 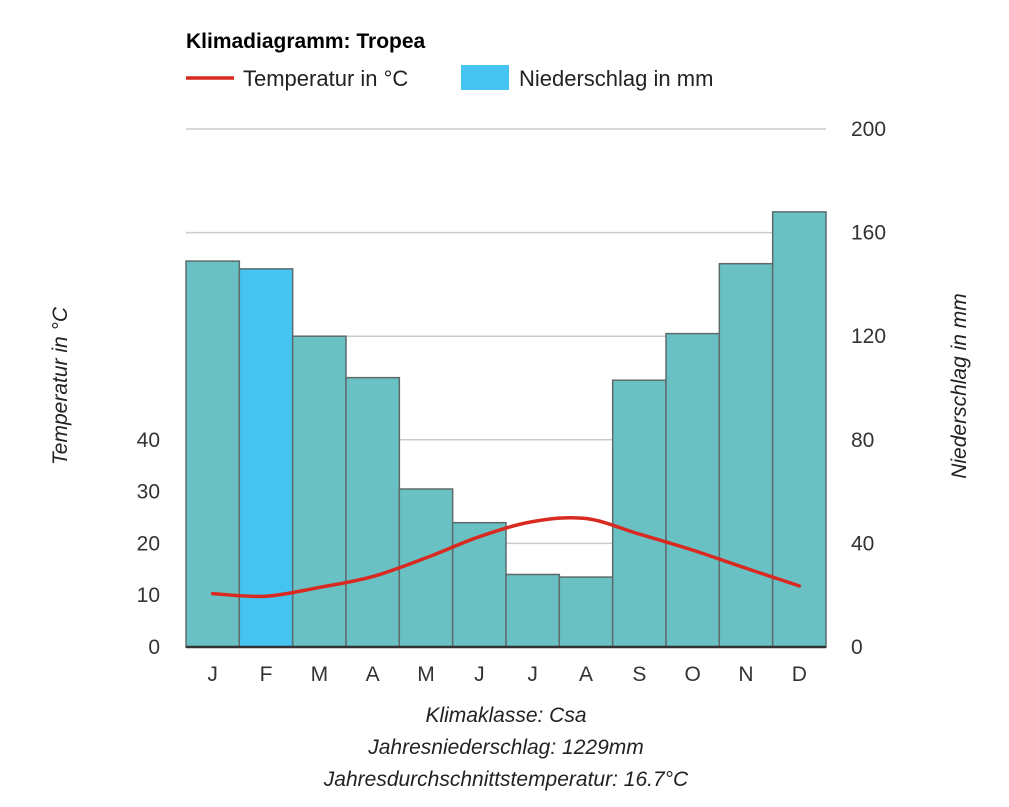 I want to click on legend: Temperatur in °C Niederschlag in mm, so click(x=449, y=78).